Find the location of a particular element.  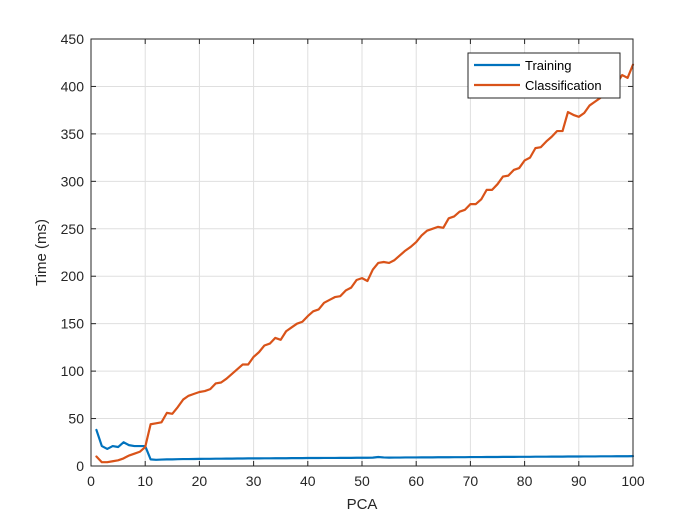

x-tick-label: 70 is located at coordinates (471, 481).